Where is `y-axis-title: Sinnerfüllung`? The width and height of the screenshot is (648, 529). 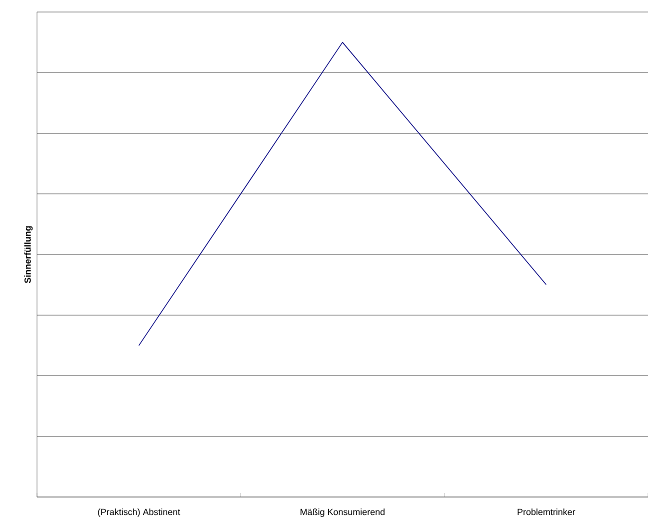 y-axis-title: Sinnerfüllung is located at coordinates (28, 255).